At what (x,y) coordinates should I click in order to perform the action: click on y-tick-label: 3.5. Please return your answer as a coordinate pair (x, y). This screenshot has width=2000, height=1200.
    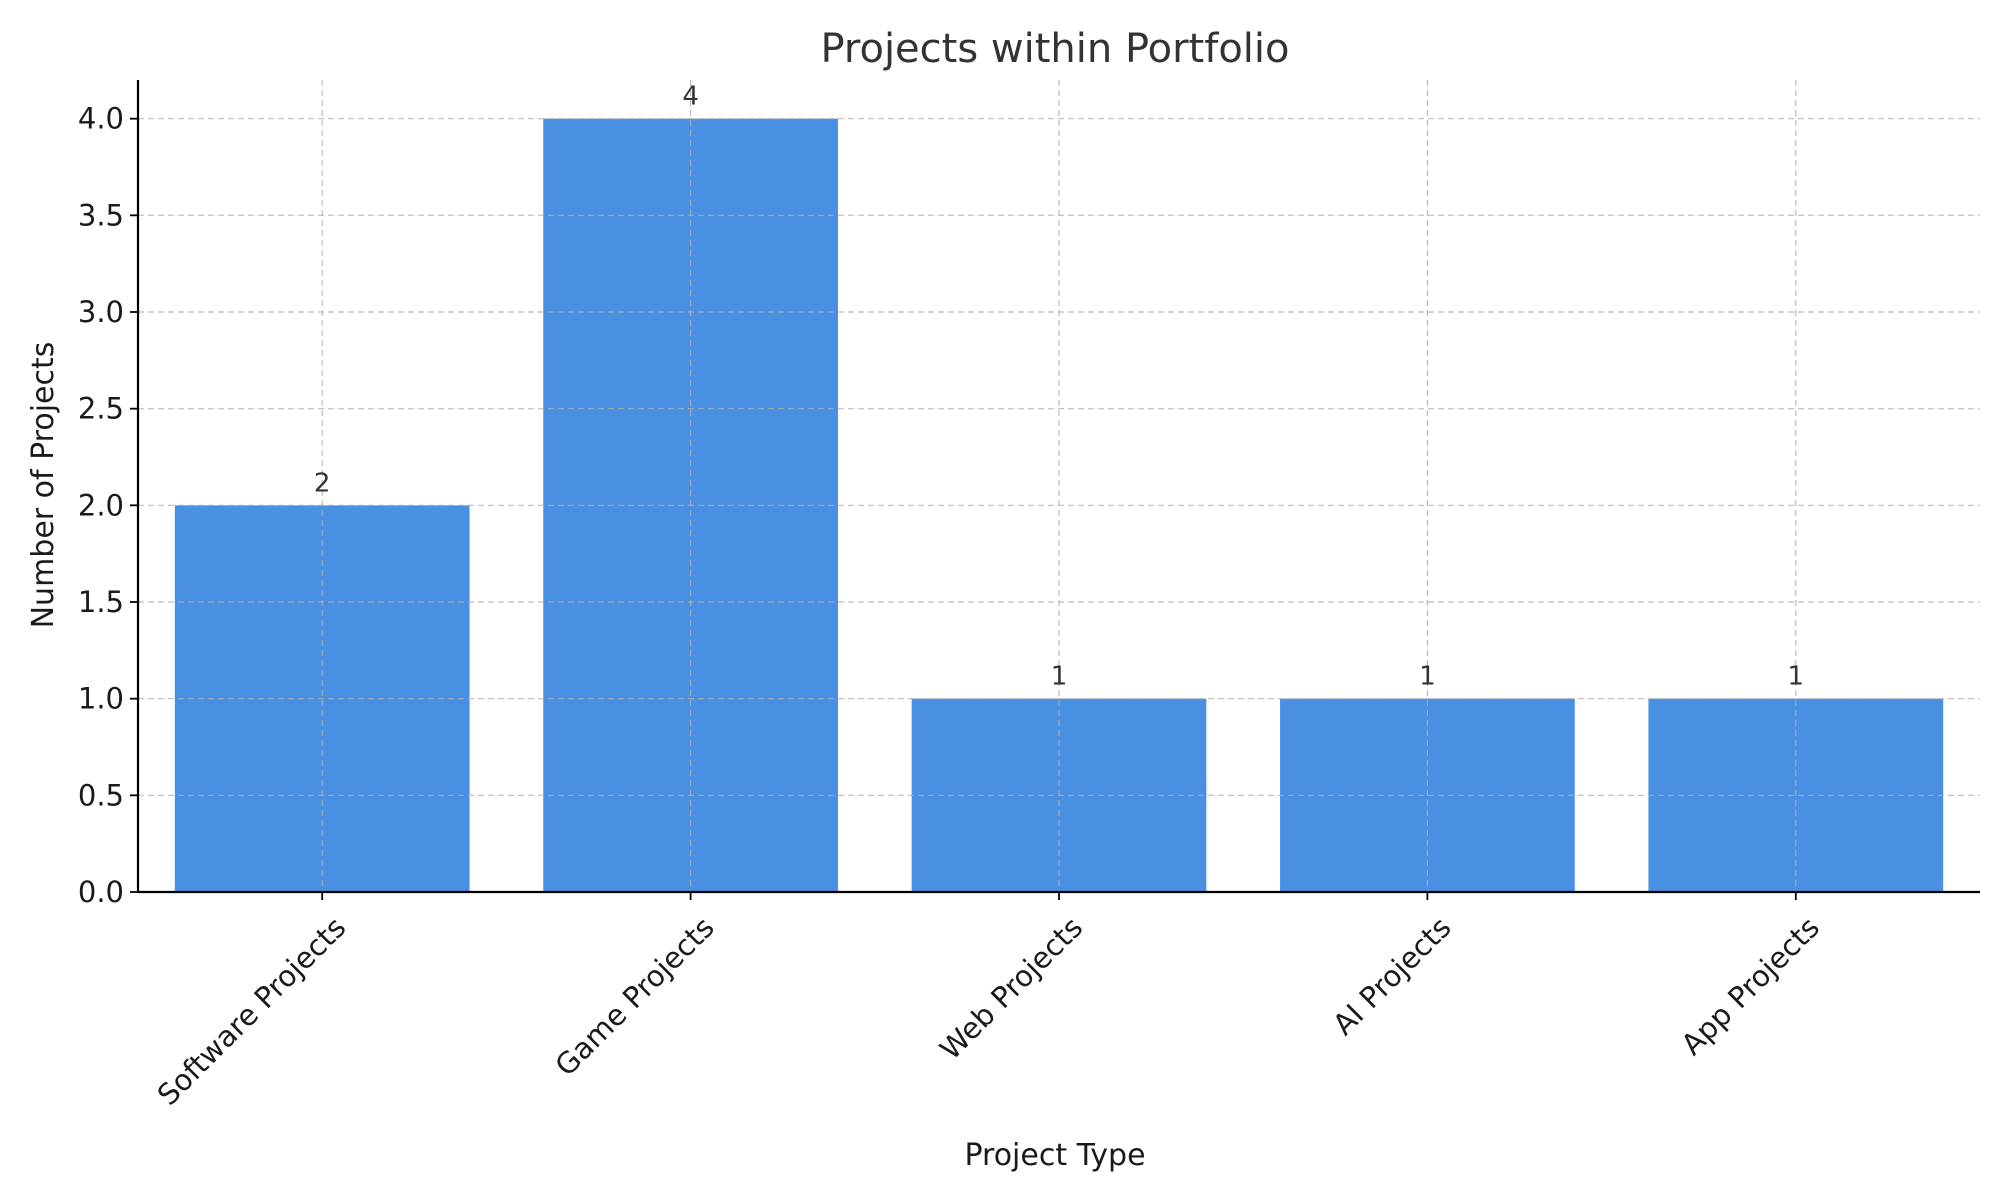
    Looking at the image, I should click on (101, 215).